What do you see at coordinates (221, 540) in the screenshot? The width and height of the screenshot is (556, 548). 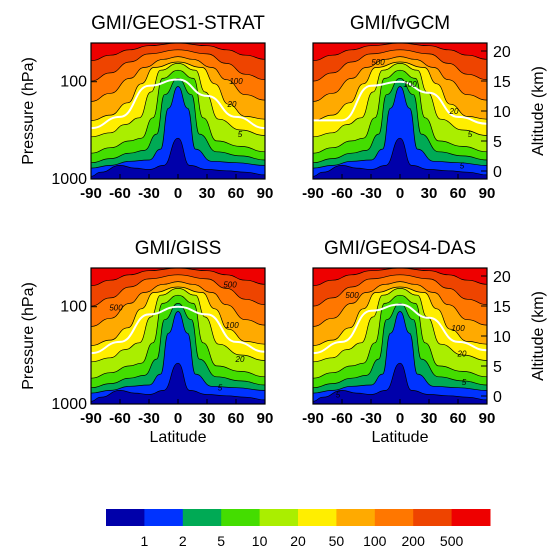 I see `colorbar-label: 5` at bounding box center [221, 540].